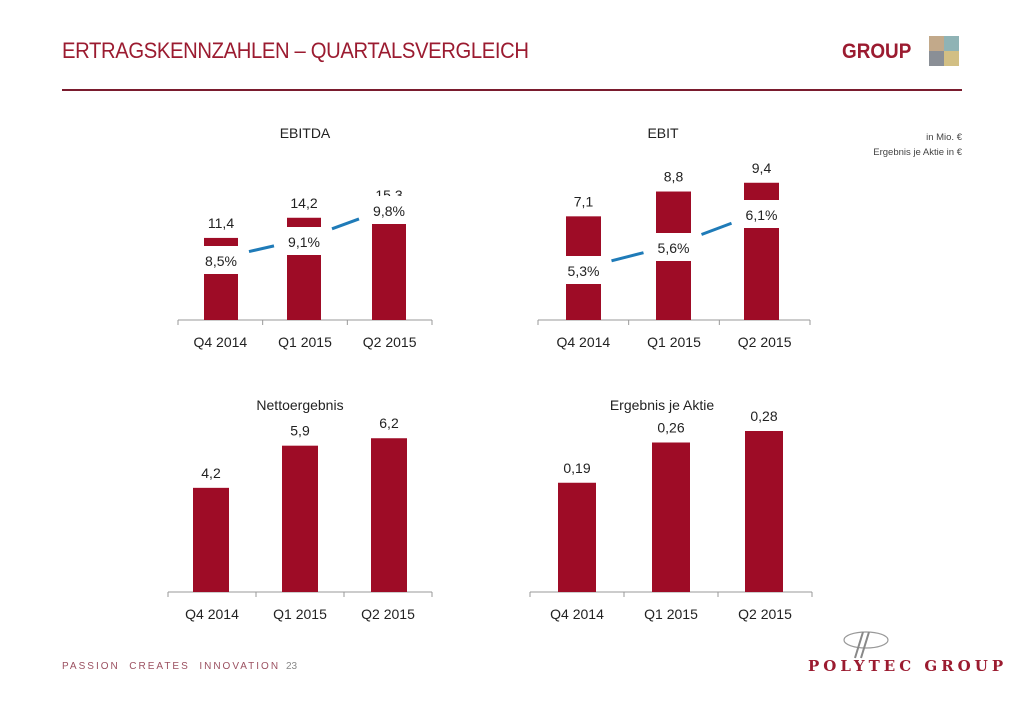 This screenshot has height=709, width=1024. Describe the element at coordinates (221, 223) in the screenshot. I see `bar-value-label: 11,4` at that location.